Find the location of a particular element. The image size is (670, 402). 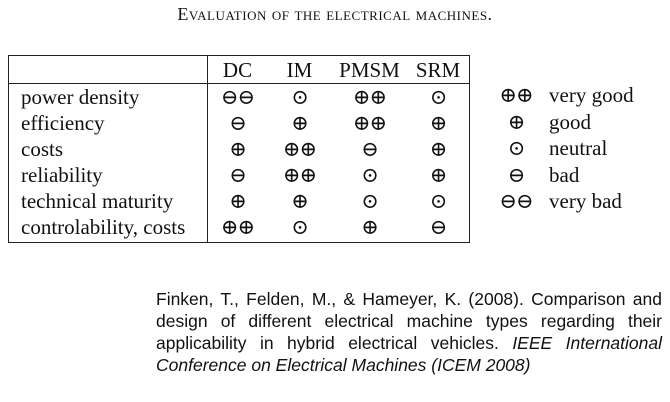

table-row: power density ⊖⊖ ⊙ ⊕⊕ ⊙ is located at coordinates (239, 96).